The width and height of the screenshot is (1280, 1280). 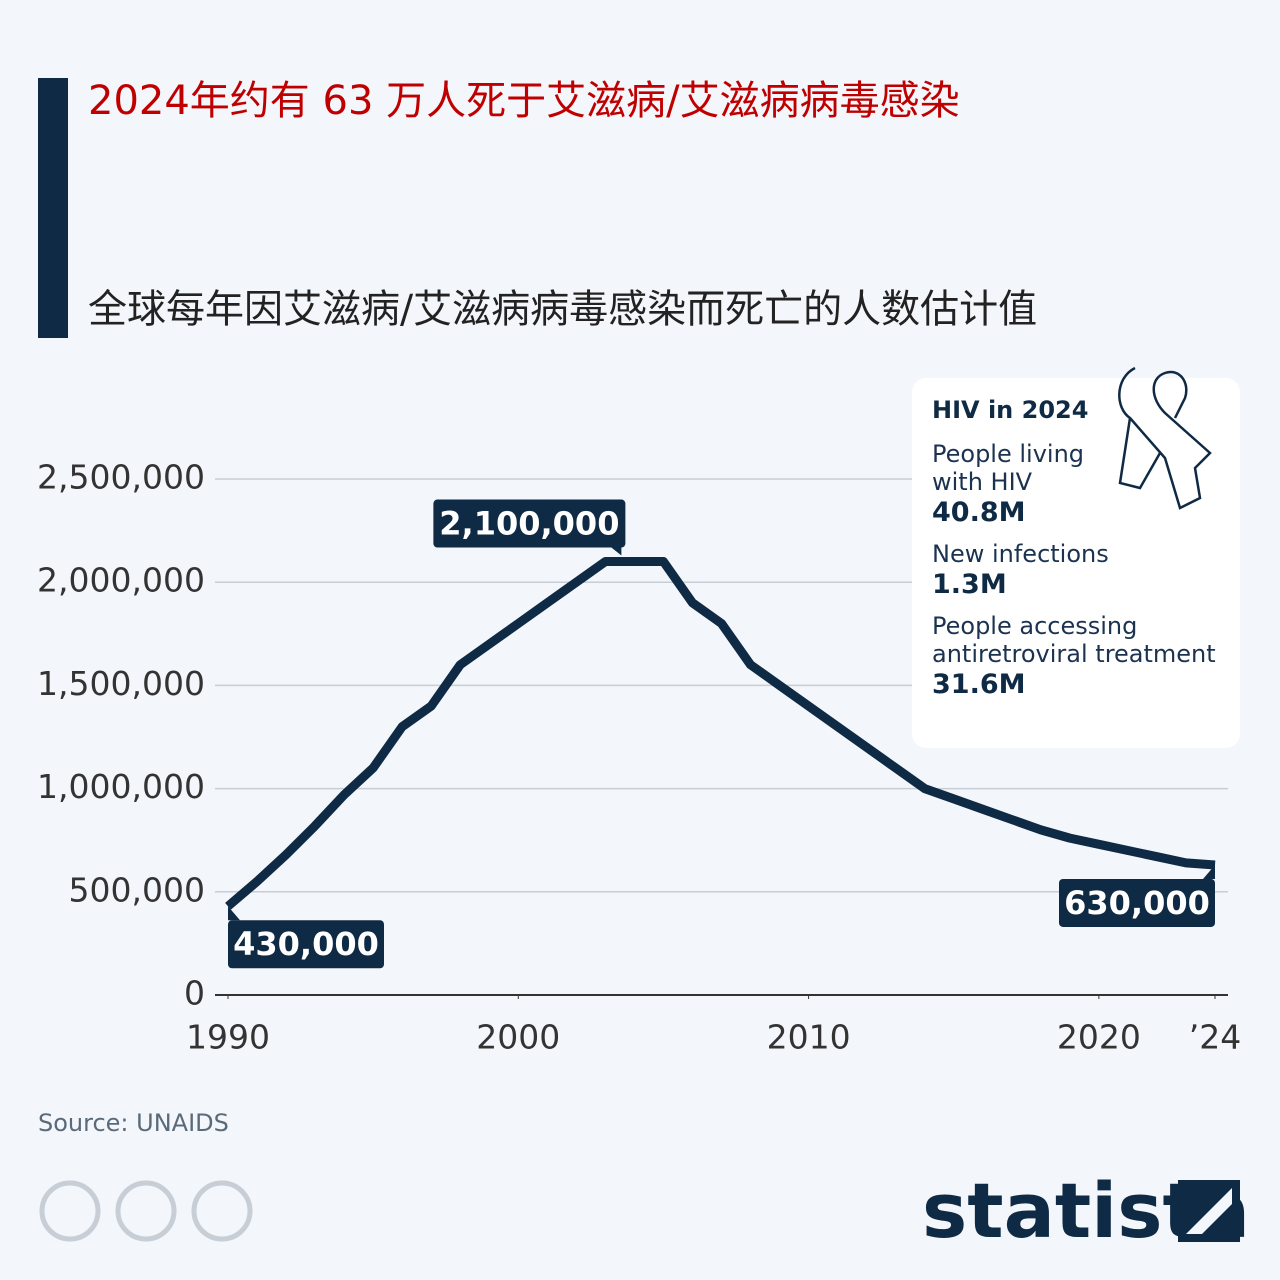 What do you see at coordinates (133, 1123) in the screenshot?
I see `source: Source: UNAIDS` at bounding box center [133, 1123].